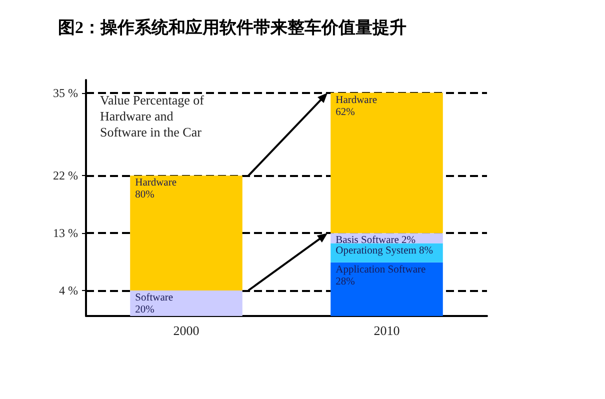 The width and height of the screenshot is (605, 399). Describe the element at coordinates (186, 330) in the screenshot. I see `x-tick-label: 2000` at that location.